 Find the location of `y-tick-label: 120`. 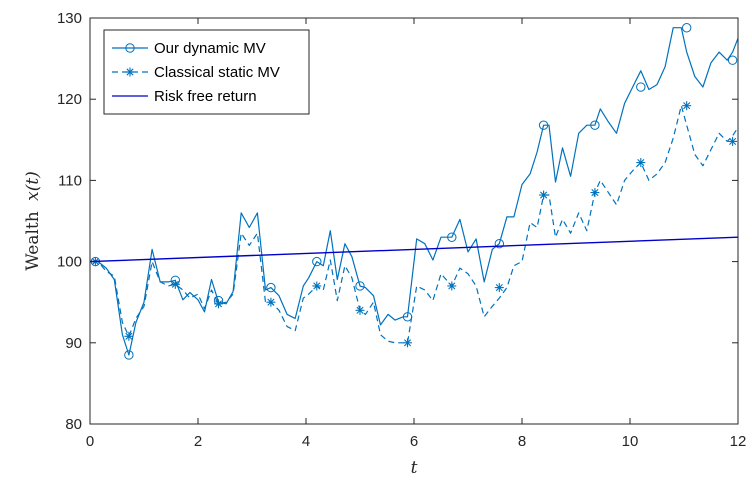

y-tick-label: 120 is located at coordinates (69, 99).